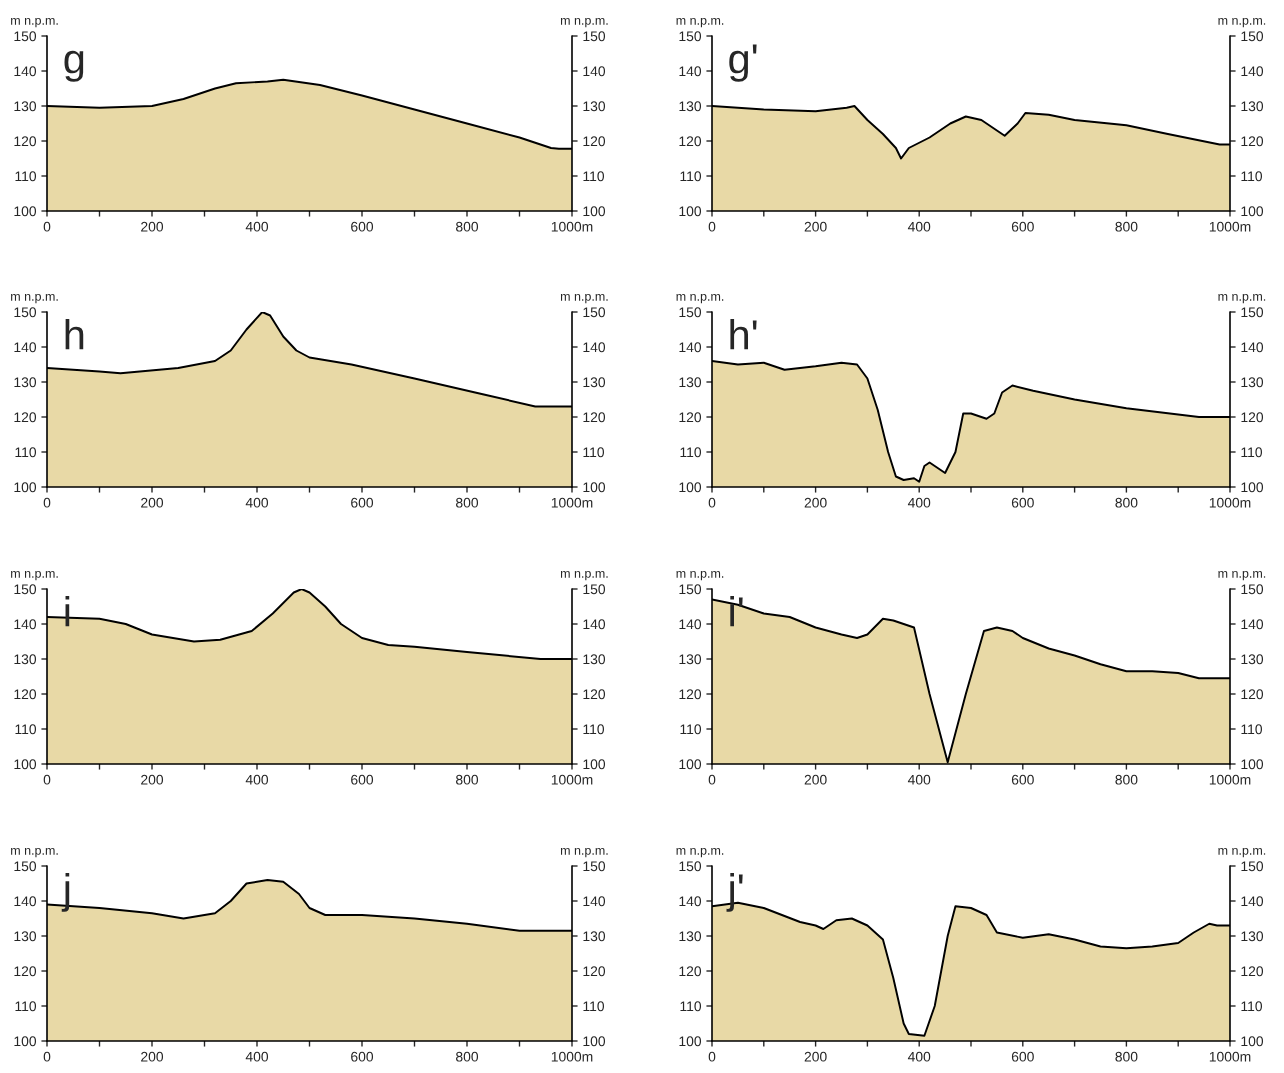 Image resolution: width=1284 pixels, height=1073 pixels. Describe the element at coordinates (67, 611) in the screenshot. I see `chart-title: i` at that location.